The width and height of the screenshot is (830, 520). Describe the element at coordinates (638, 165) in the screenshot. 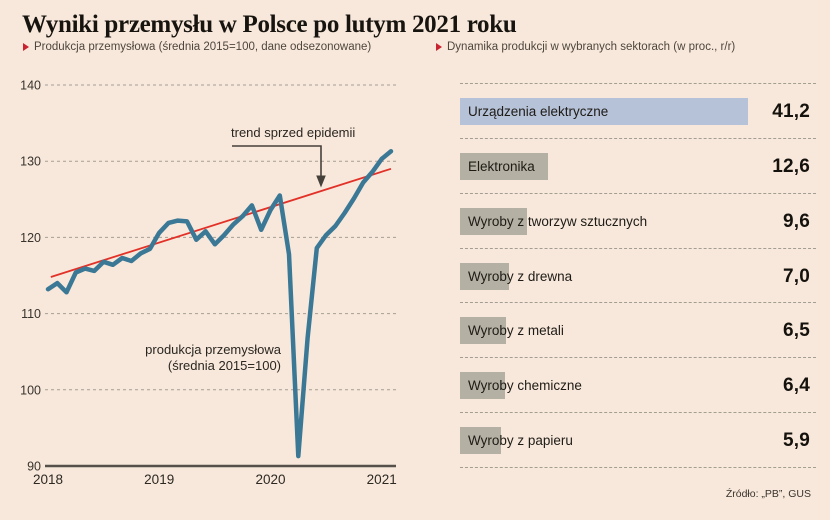

I see `bar-row: Elektronika 12,6` at that location.